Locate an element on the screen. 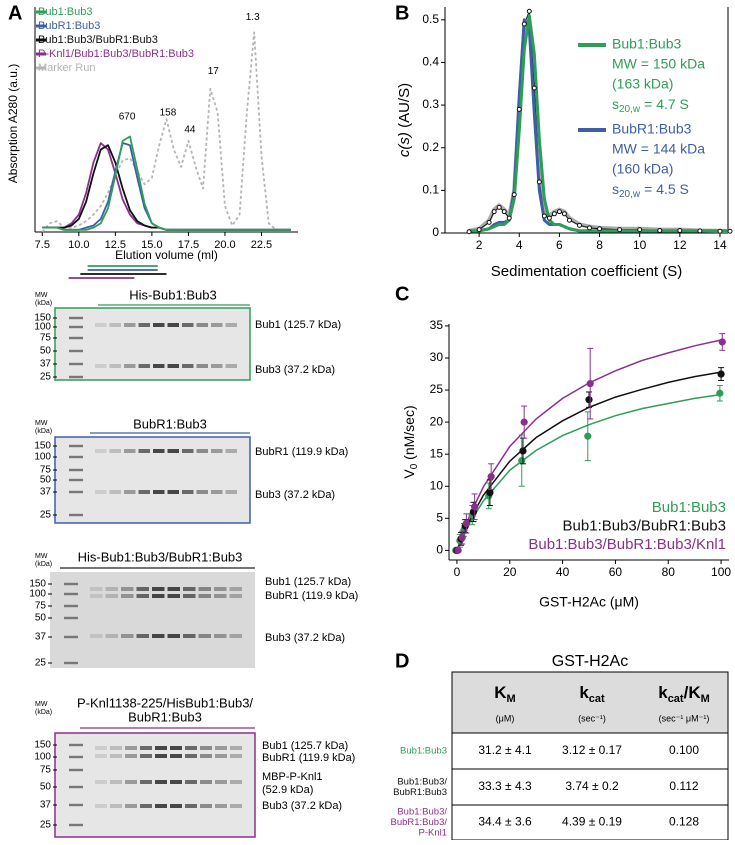 The width and height of the screenshot is (735, 845). y-tick-label: 15 is located at coordinates (437, 453).